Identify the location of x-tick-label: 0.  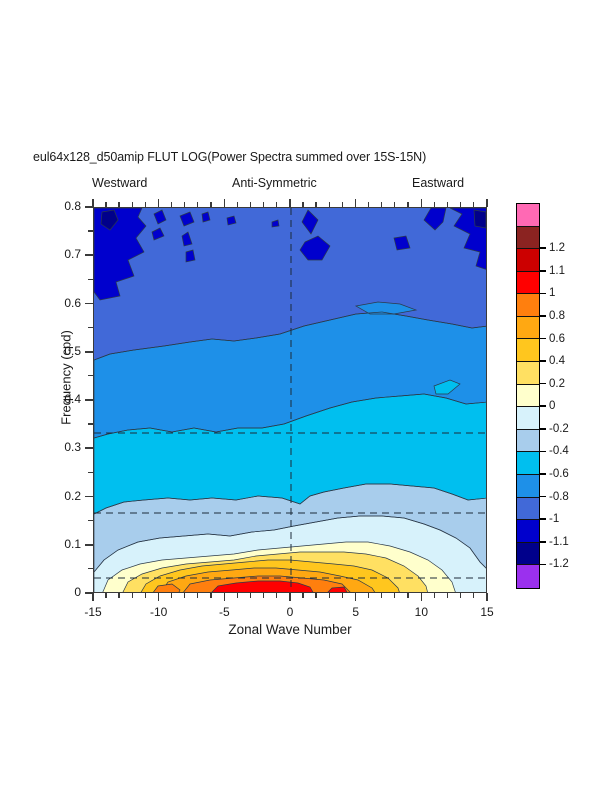
(290, 612).